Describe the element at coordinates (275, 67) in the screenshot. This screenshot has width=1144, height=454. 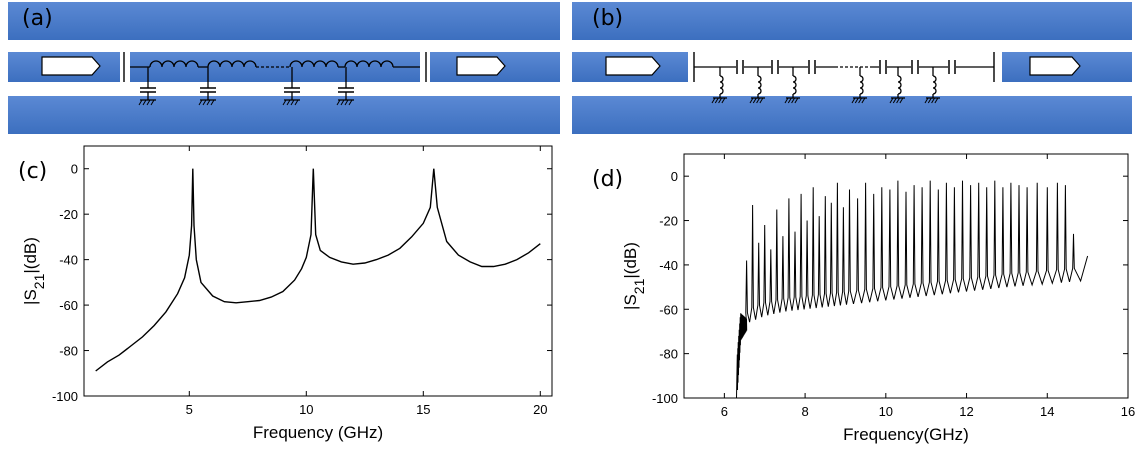
I see `resonator-strip` at that location.